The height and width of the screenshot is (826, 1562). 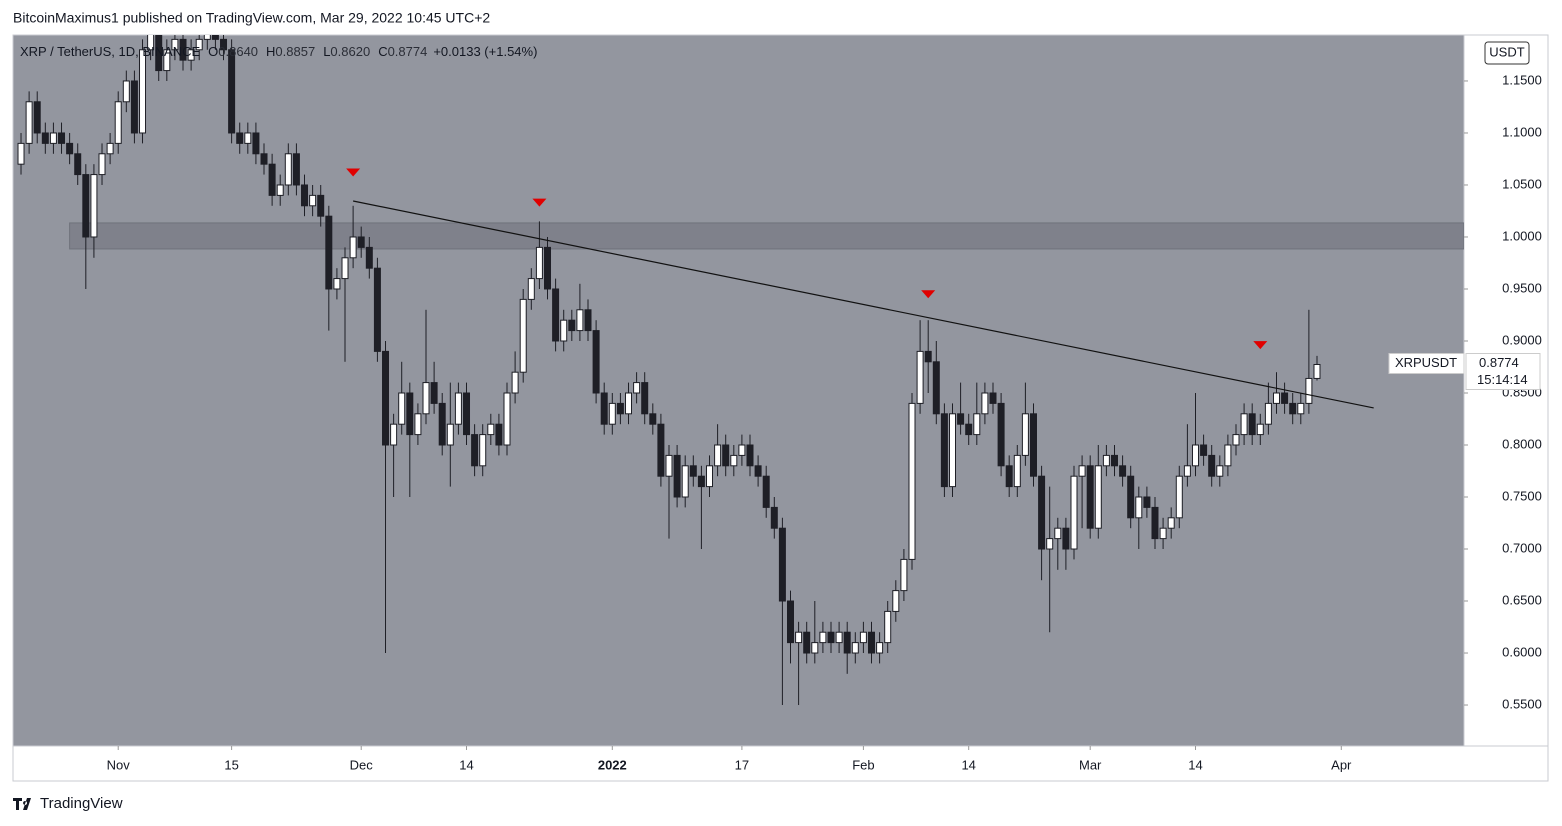 What do you see at coordinates (1341, 764) in the screenshot?
I see `x-tick-label: Apr` at bounding box center [1341, 764].